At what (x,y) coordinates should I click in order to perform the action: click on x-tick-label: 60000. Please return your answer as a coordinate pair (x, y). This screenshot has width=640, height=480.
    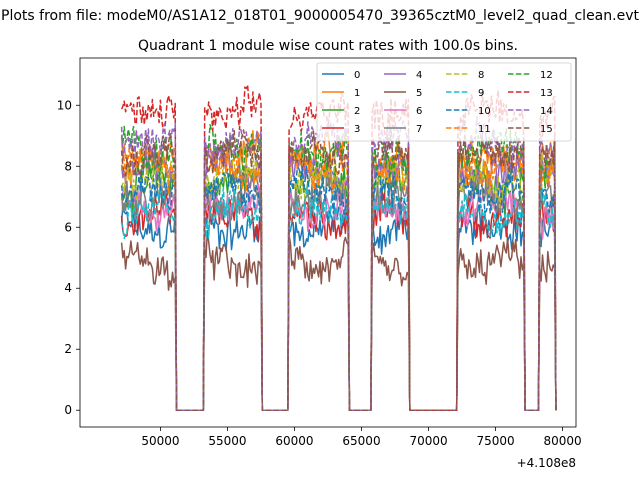
    Looking at the image, I should click on (294, 441).